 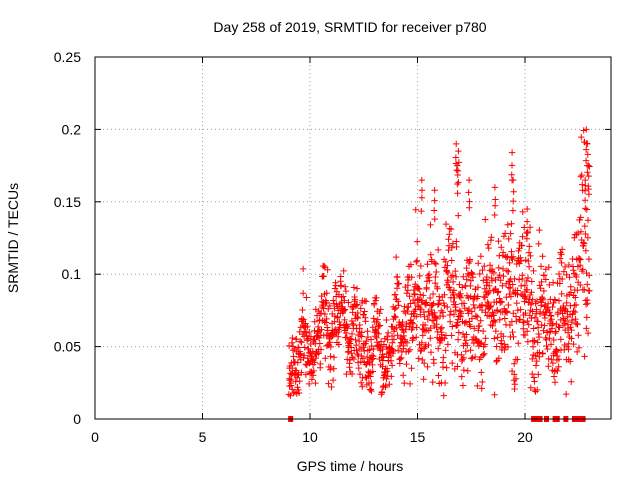 I want to click on y-axis-label: SRMTID / TECUs, so click(x=13, y=238).